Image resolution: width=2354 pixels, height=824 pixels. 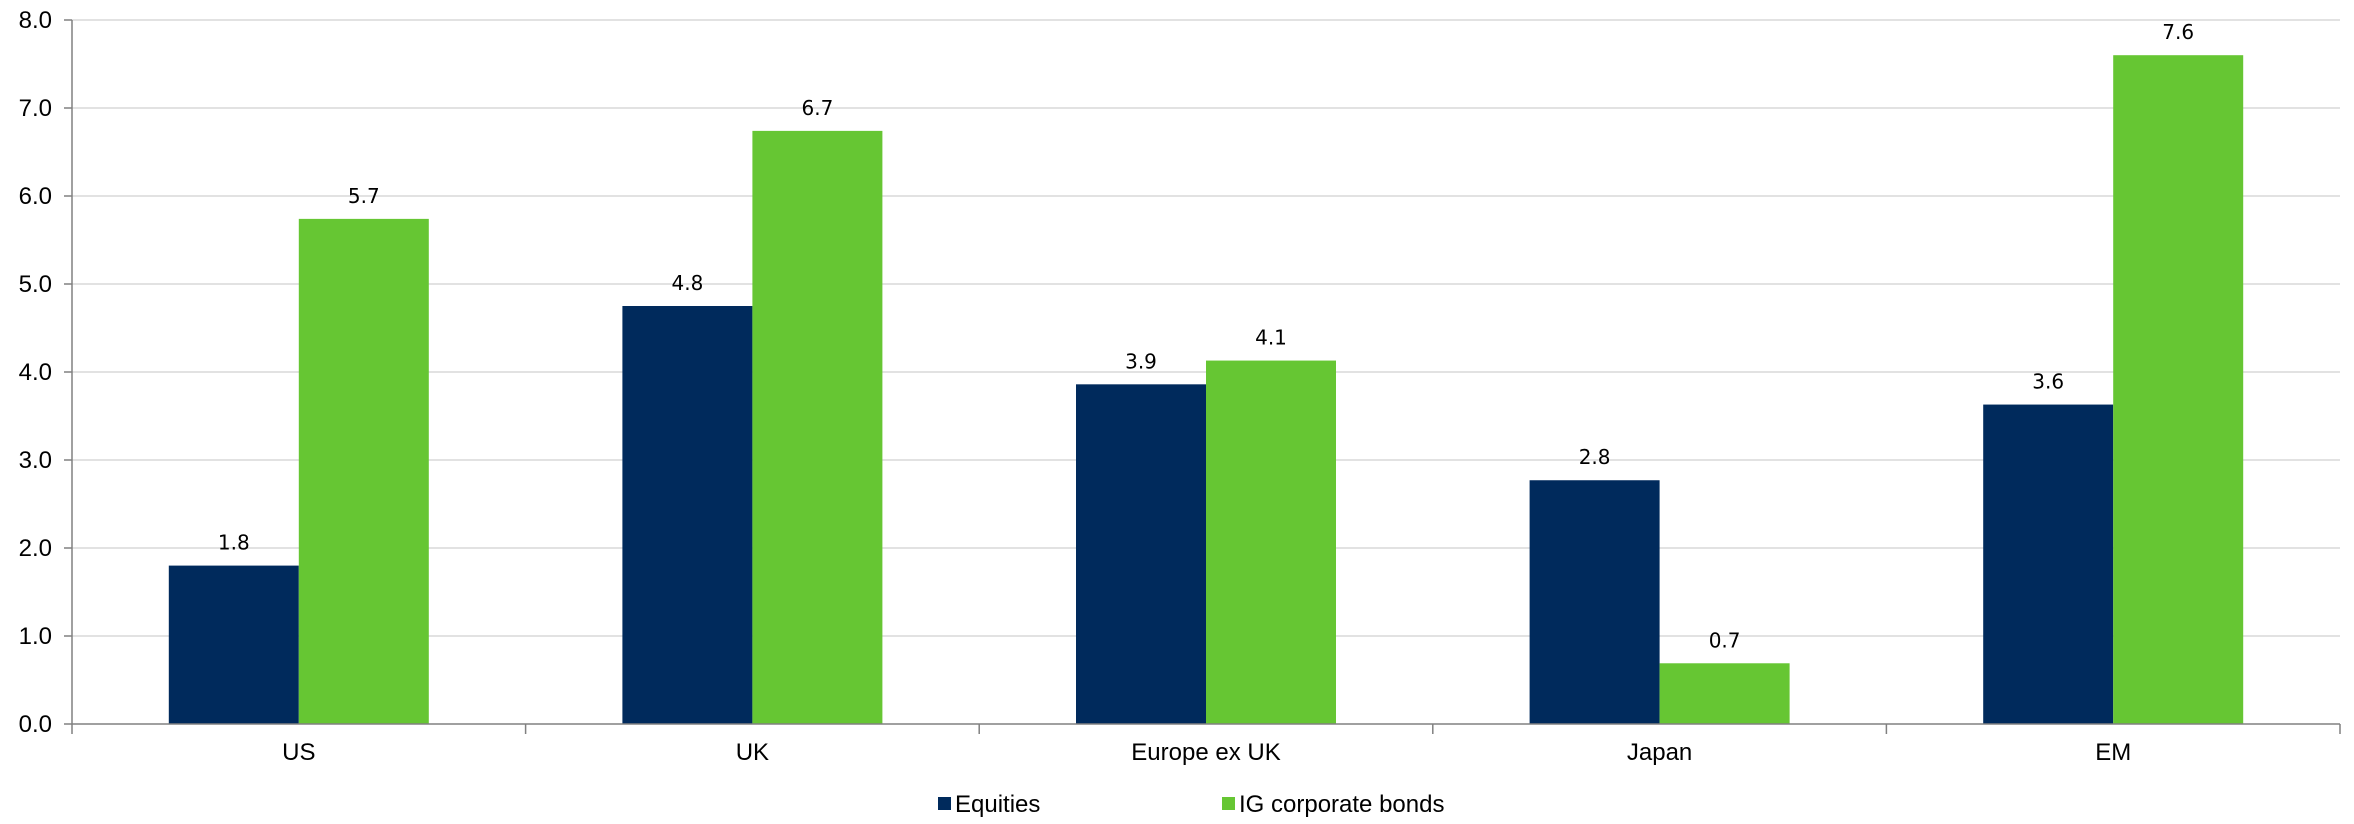 What do you see at coordinates (35, 636) in the screenshot?
I see `y-tick-label: 1.0` at bounding box center [35, 636].